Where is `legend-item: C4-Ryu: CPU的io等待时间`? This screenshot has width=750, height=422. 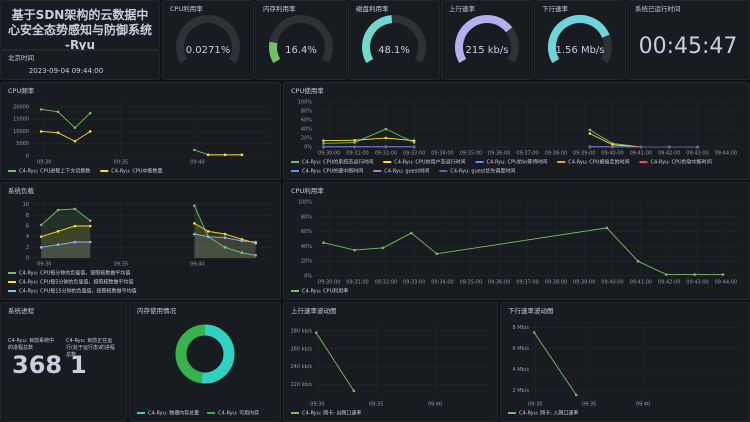
legend-item: C4-Ryu: CPU的io等待时间 is located at coordinates (511, 162).